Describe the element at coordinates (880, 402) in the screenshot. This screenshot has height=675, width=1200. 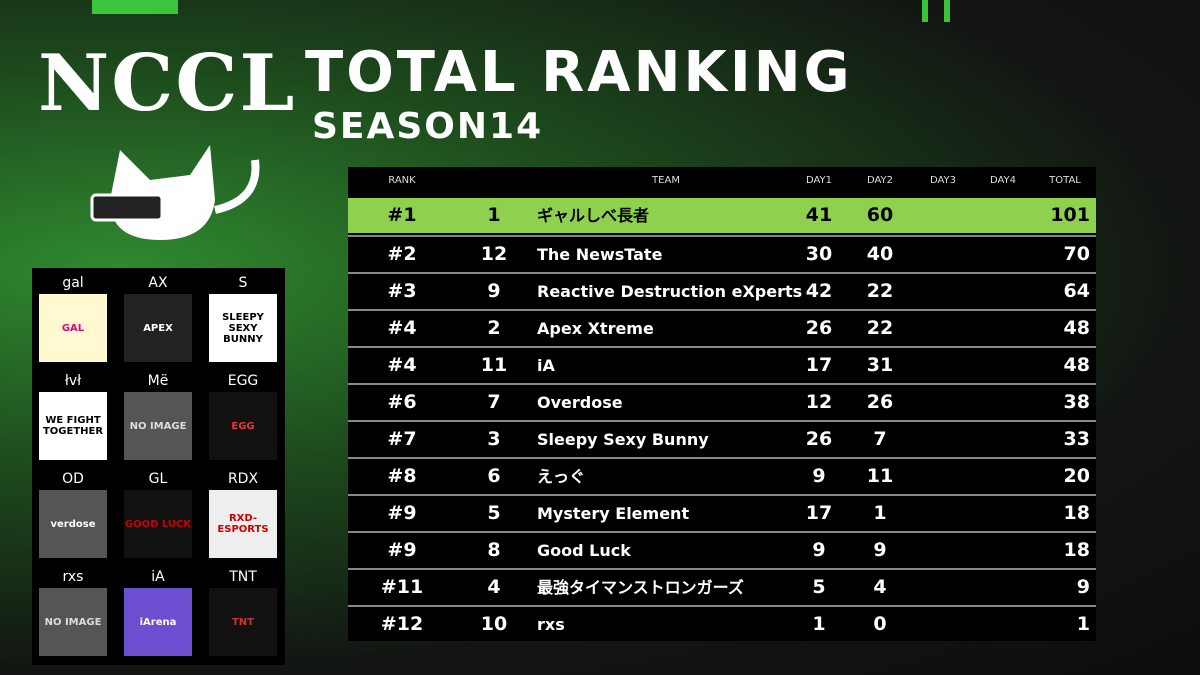
I see `day2-points: 26` at that location.